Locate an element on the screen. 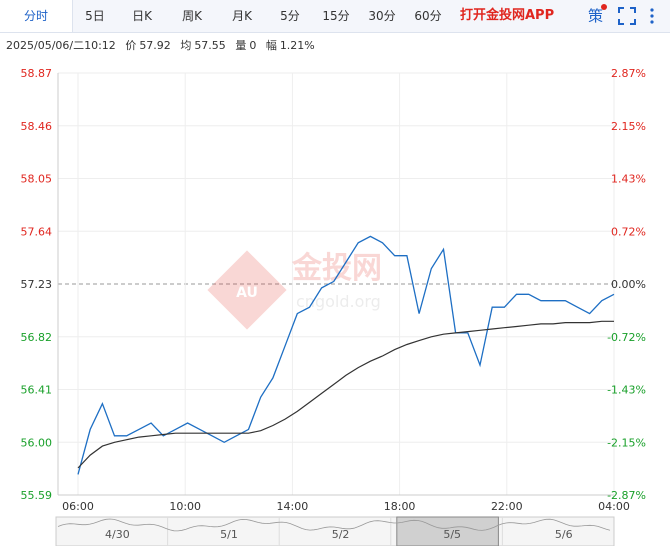 The height and width of the screenshot is (546, 670). tab-15min: 15分 is located at coordinates (336, 16).